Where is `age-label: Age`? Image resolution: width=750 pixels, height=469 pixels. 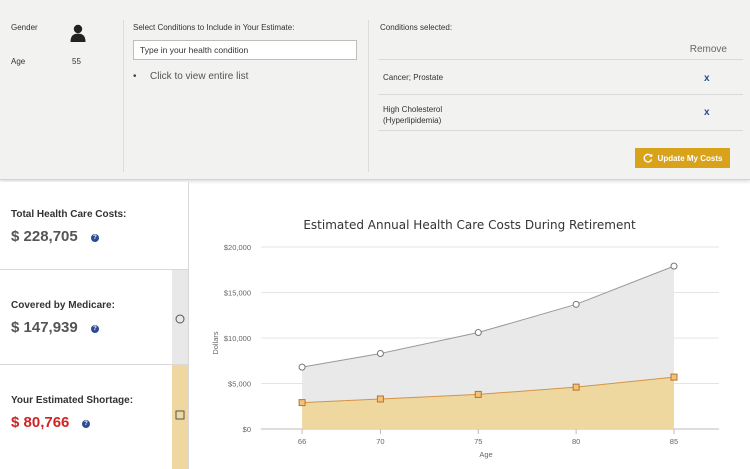
age-label: Age is located at coordinates (18, 61).